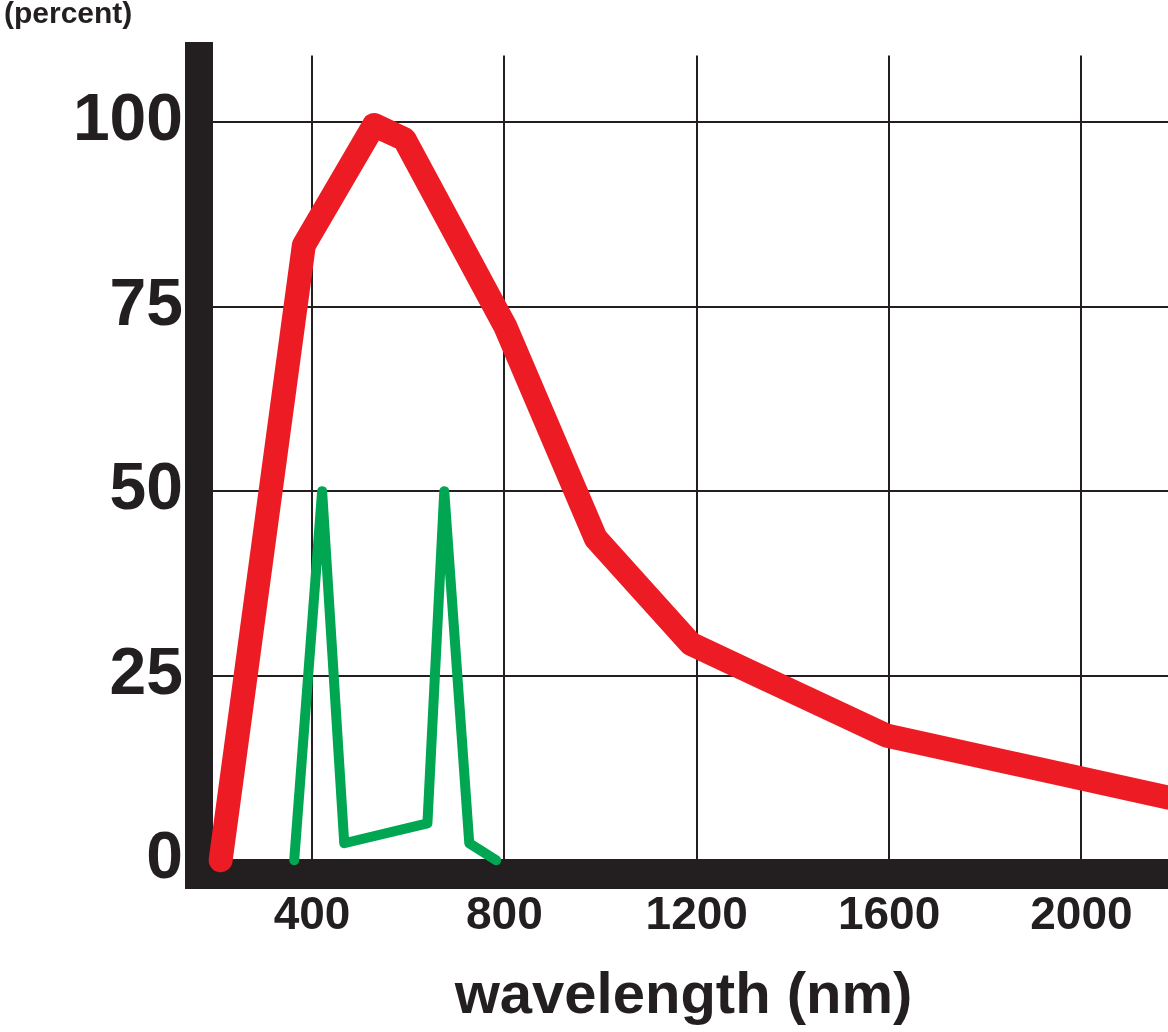 This screenshot has width=1168, height=1032. What do you see at coordinates (696, 913) in the screenshot?
I see `x-tick-label: 1200` at bounding box center [696, 913].